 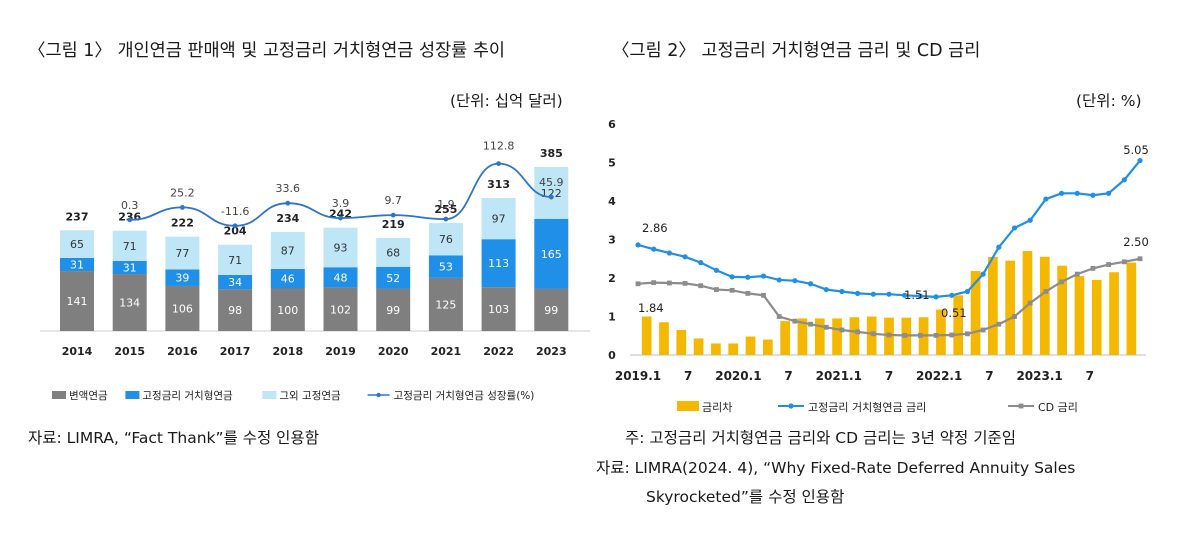 I want to click on bar-total-label: 234, so click(x=287, y=218).